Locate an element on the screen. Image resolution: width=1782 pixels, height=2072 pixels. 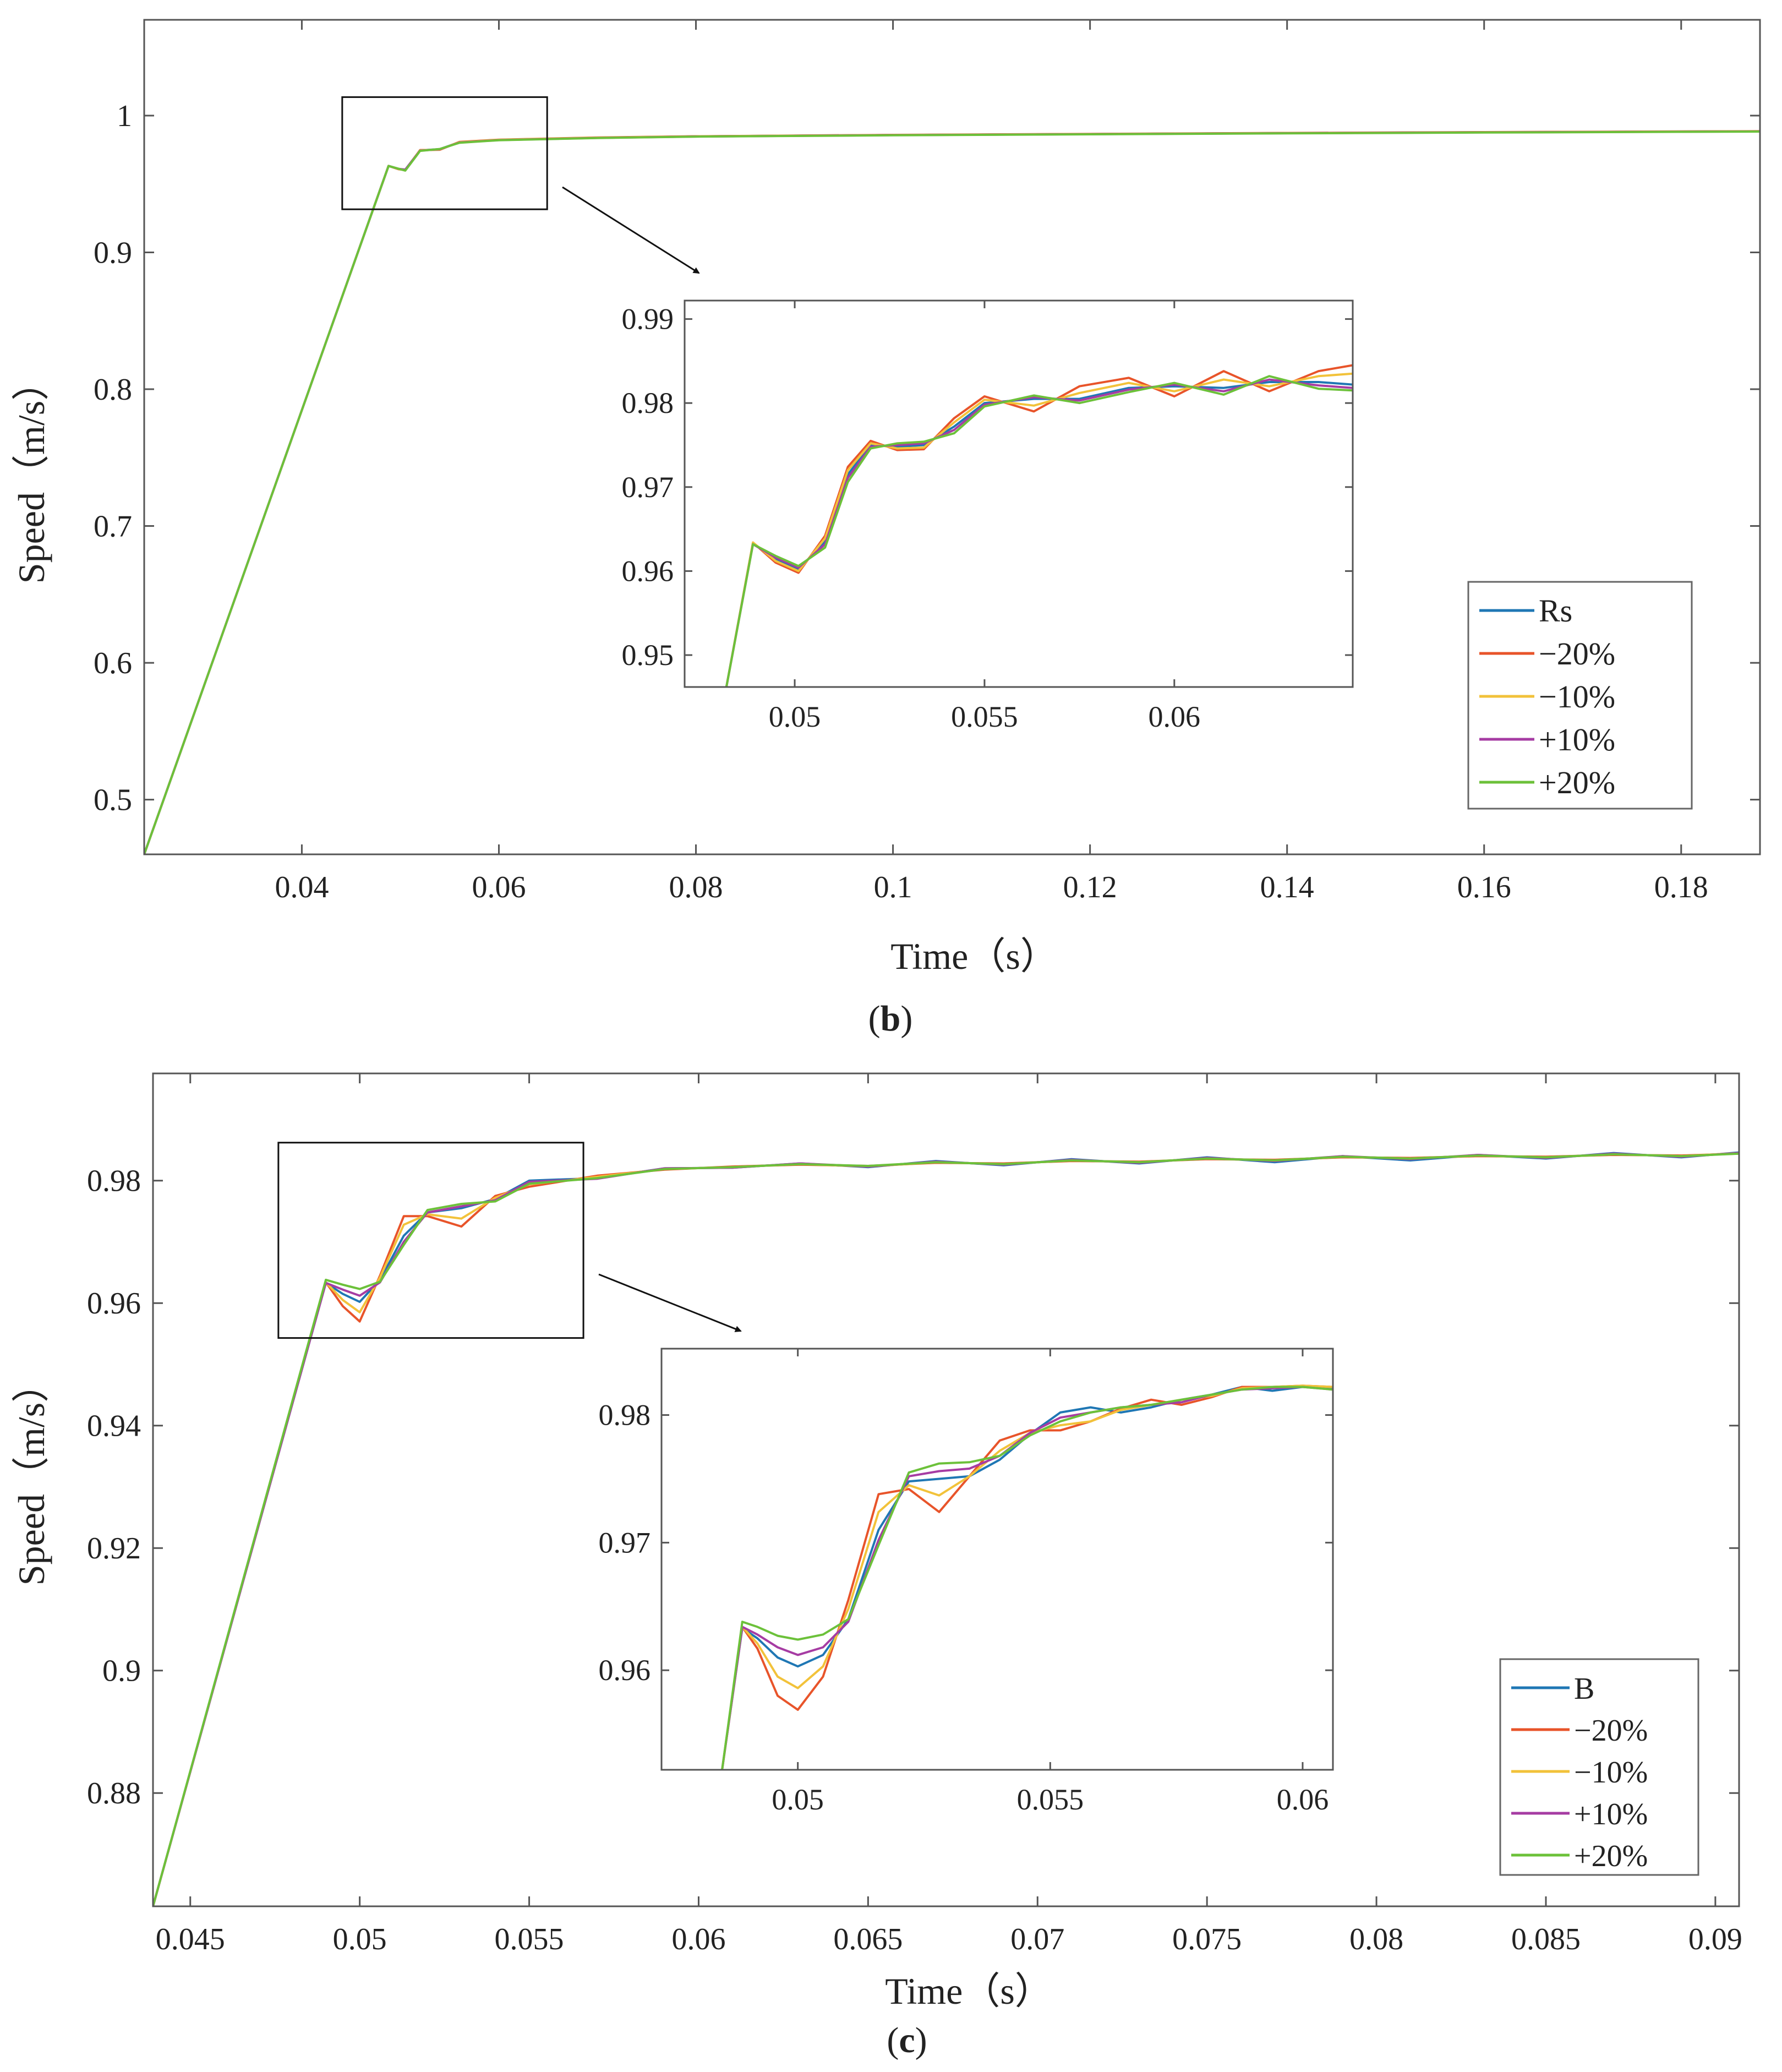
panel-b-inset-lines is located at coordinates (1039, 525).